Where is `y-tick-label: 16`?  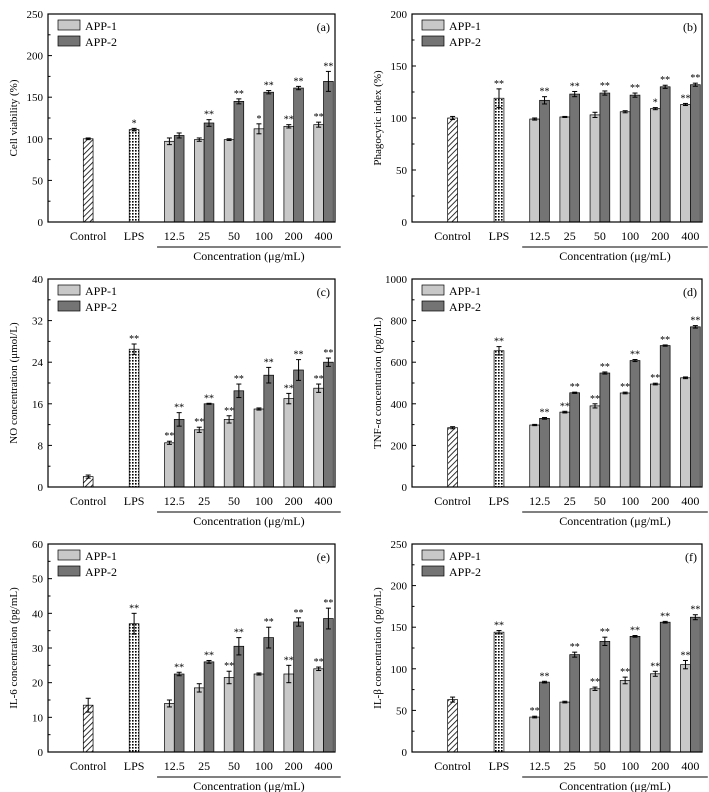 y-tick-label: 16 is located at coordinates (38, 405).